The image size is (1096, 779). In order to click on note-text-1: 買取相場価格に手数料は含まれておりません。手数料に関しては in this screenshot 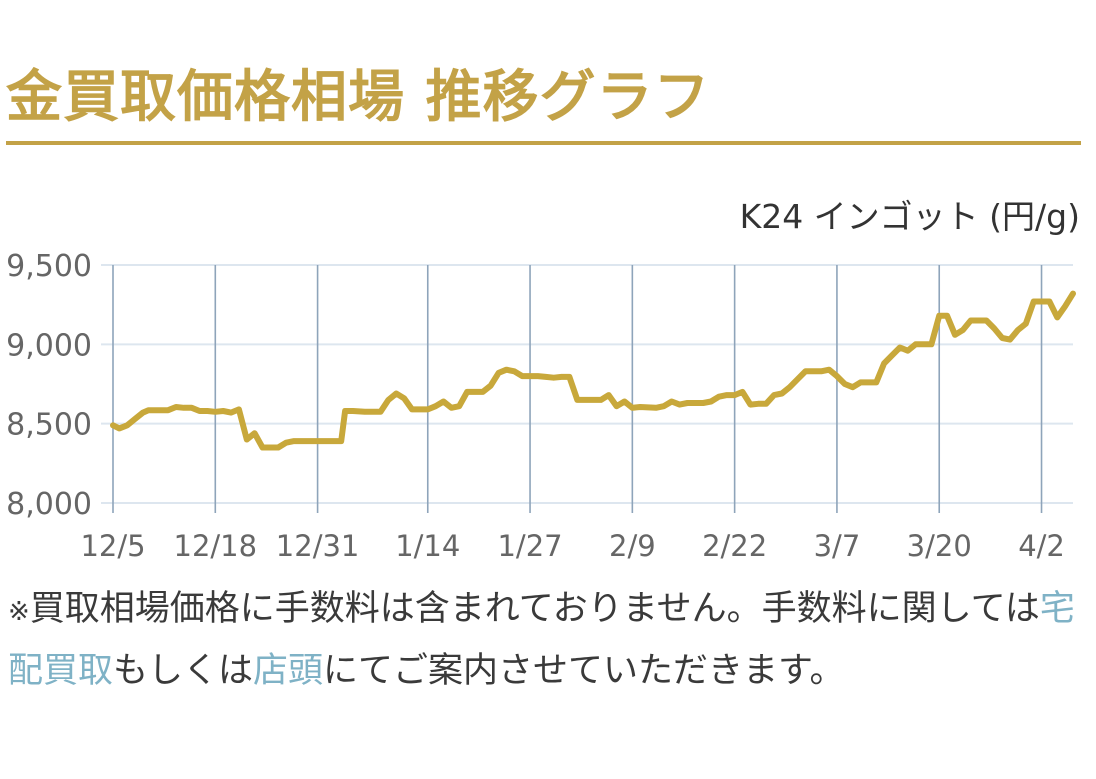, I will do `click(534, 609)`.